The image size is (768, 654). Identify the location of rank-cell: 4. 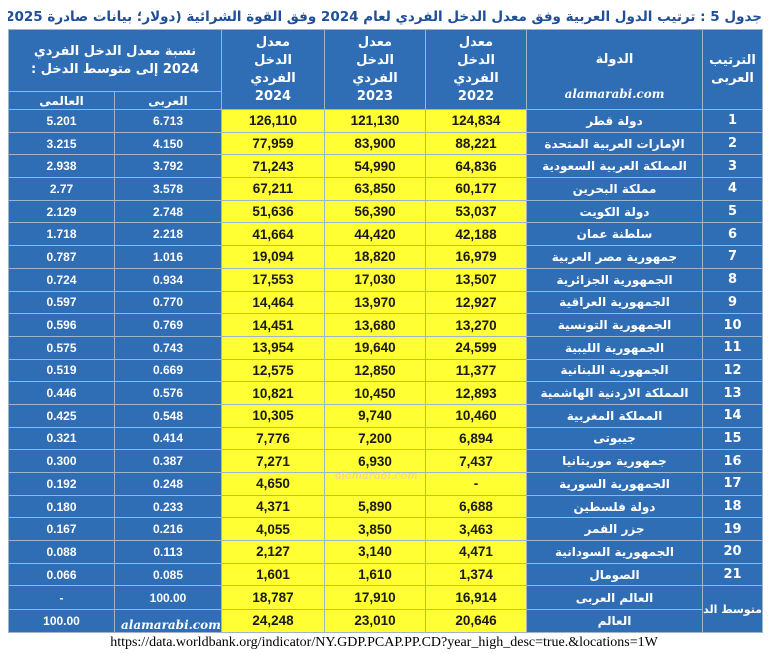
(732, 189).